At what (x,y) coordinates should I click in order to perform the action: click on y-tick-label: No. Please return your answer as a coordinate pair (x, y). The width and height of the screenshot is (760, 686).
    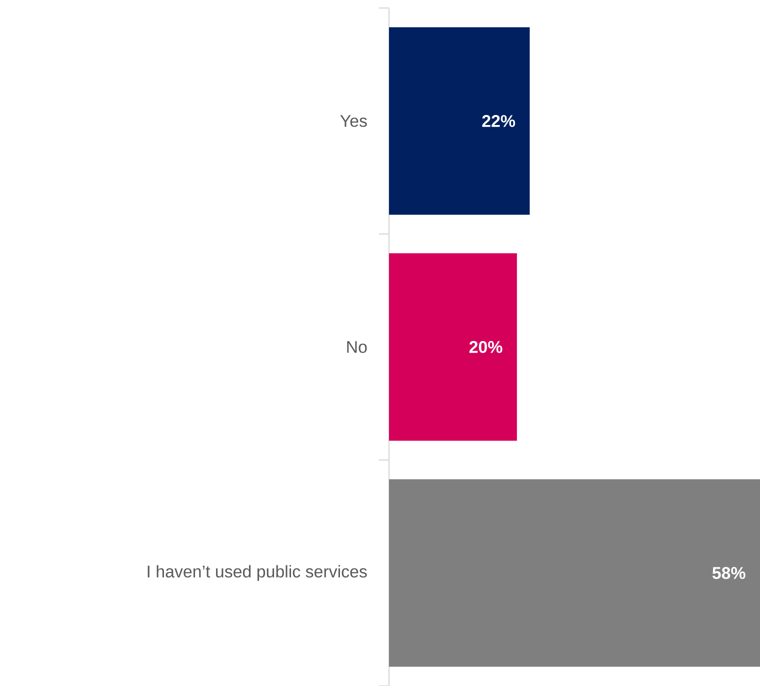
    Looking at the image, I should click on (357, 347).